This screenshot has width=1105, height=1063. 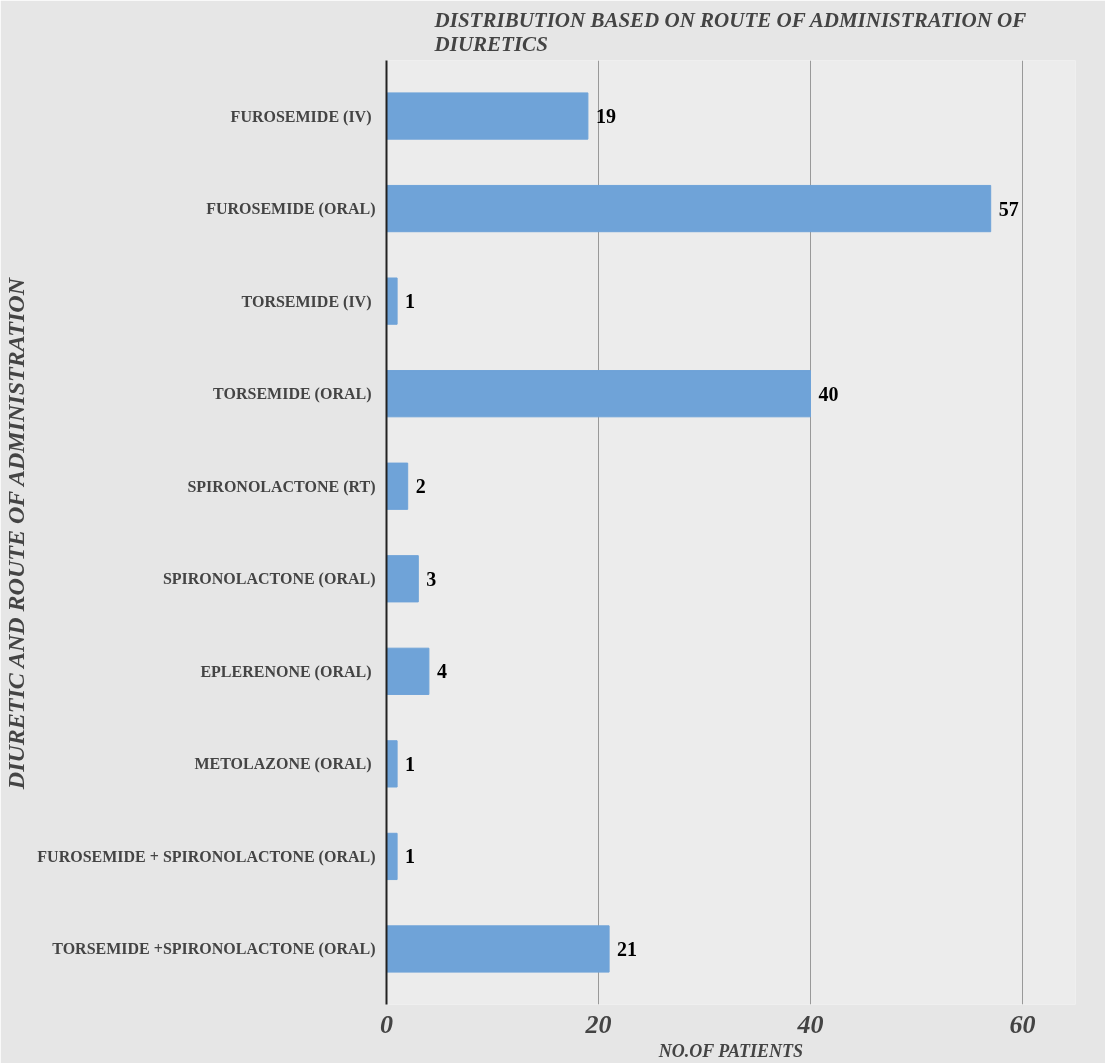 What do you see at coordinates (828, 393) in the screenshot?
I see `data-label: 40` at bounding box center [828, 393].